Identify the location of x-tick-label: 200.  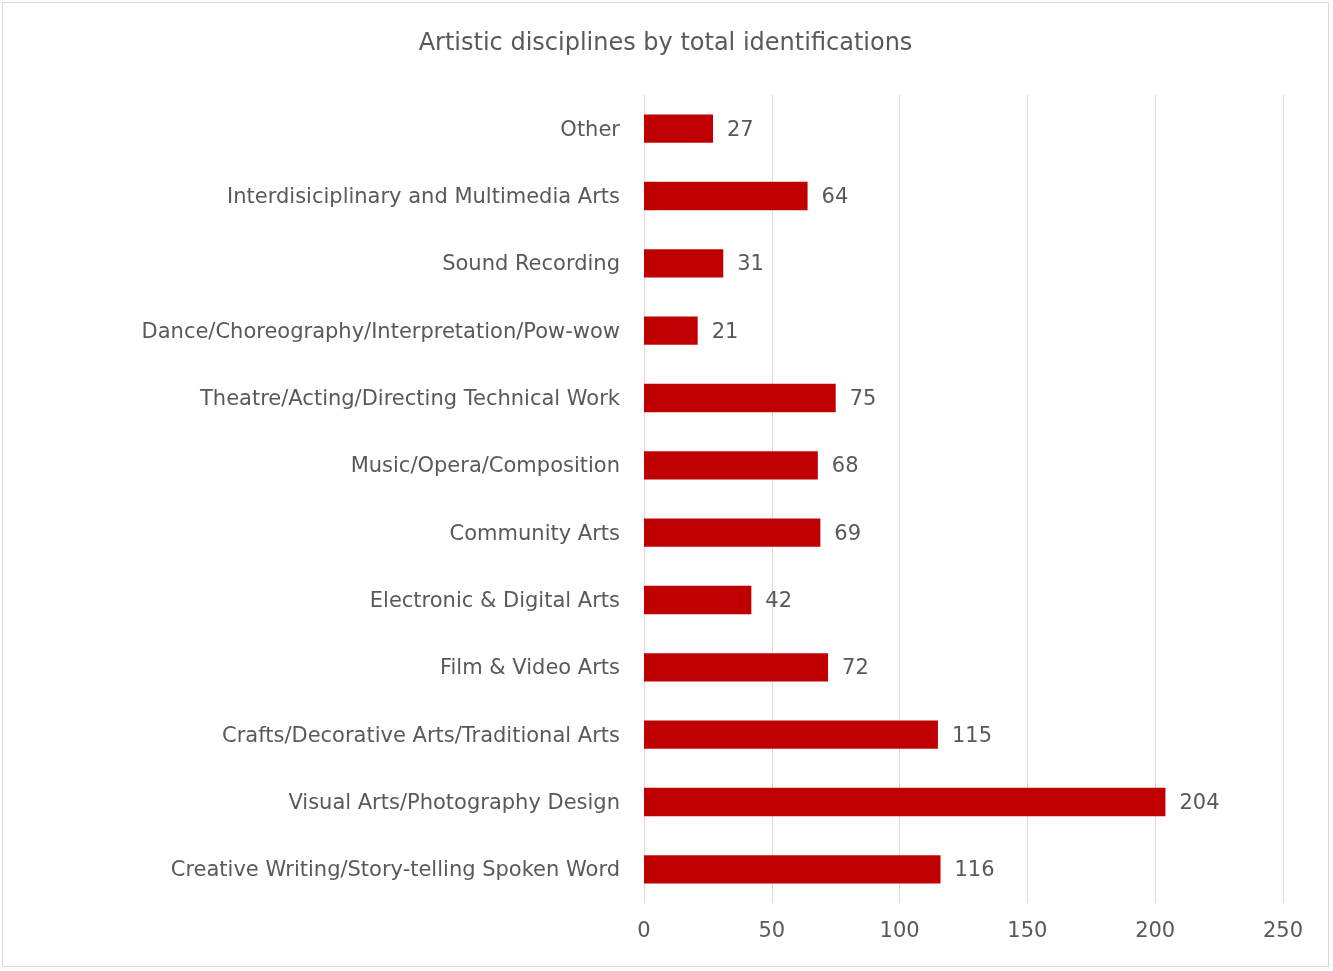
(1155, 929).